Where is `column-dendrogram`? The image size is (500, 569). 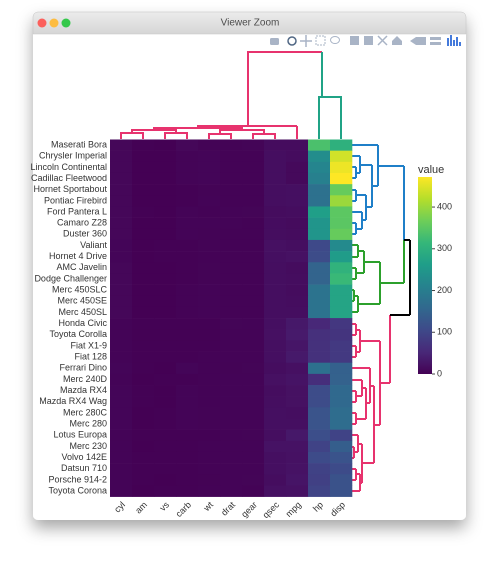
column-dendrogram is located at coordinates (231, 95).